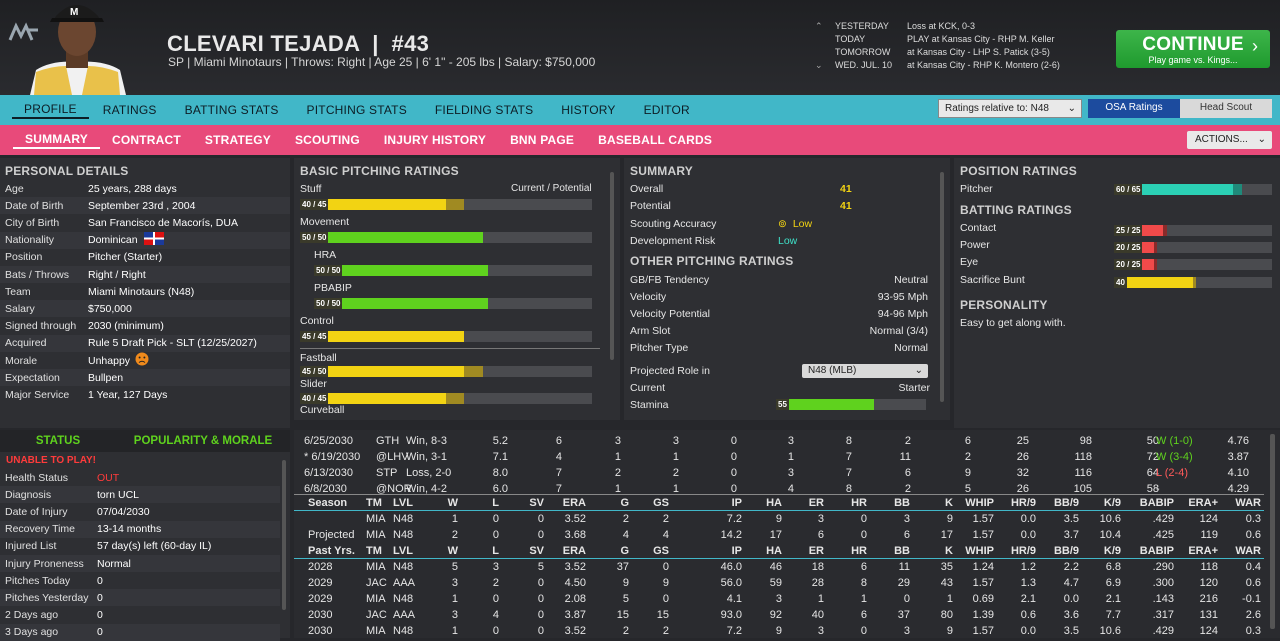  I want to click on player-name: CLEVARI TEJADA | #43, so click(298, 43).